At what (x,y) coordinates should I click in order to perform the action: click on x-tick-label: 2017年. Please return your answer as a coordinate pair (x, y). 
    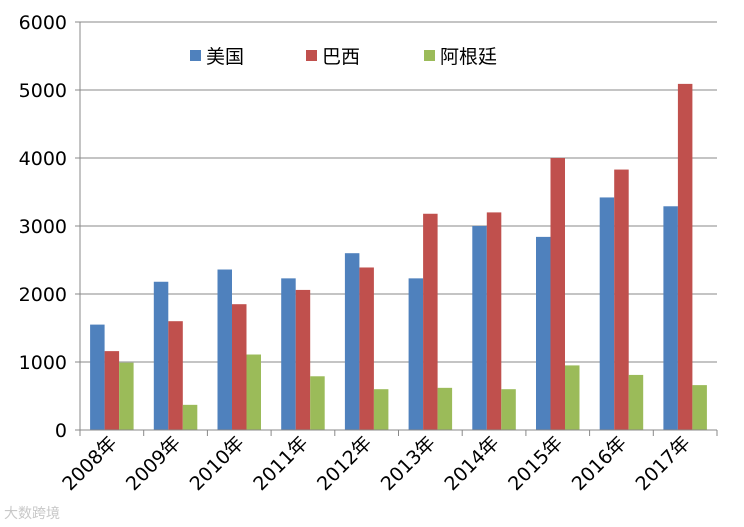
    Looking at the image, I should click on (662, 463).